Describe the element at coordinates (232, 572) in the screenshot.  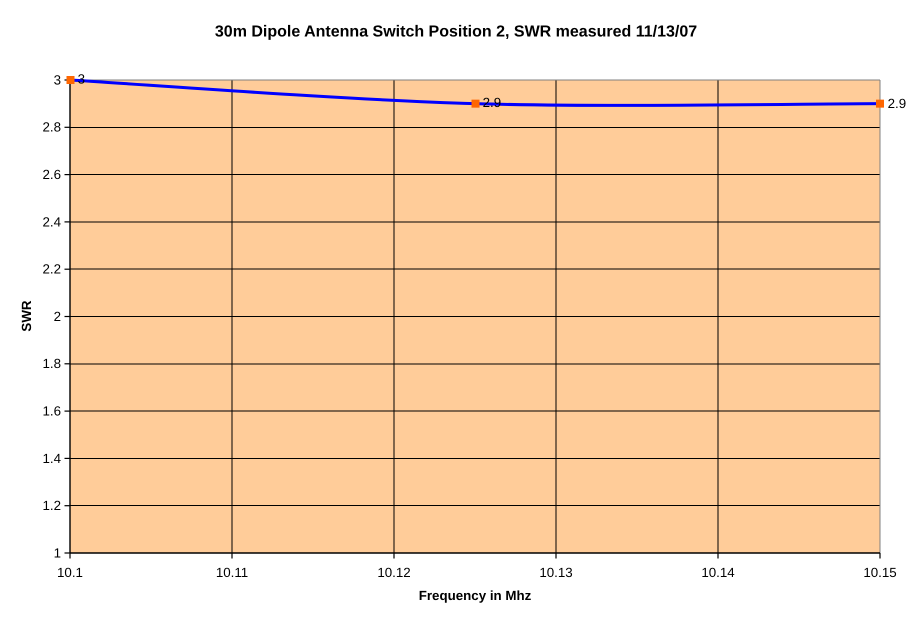
I see `svg-text: 10.11` at that location.